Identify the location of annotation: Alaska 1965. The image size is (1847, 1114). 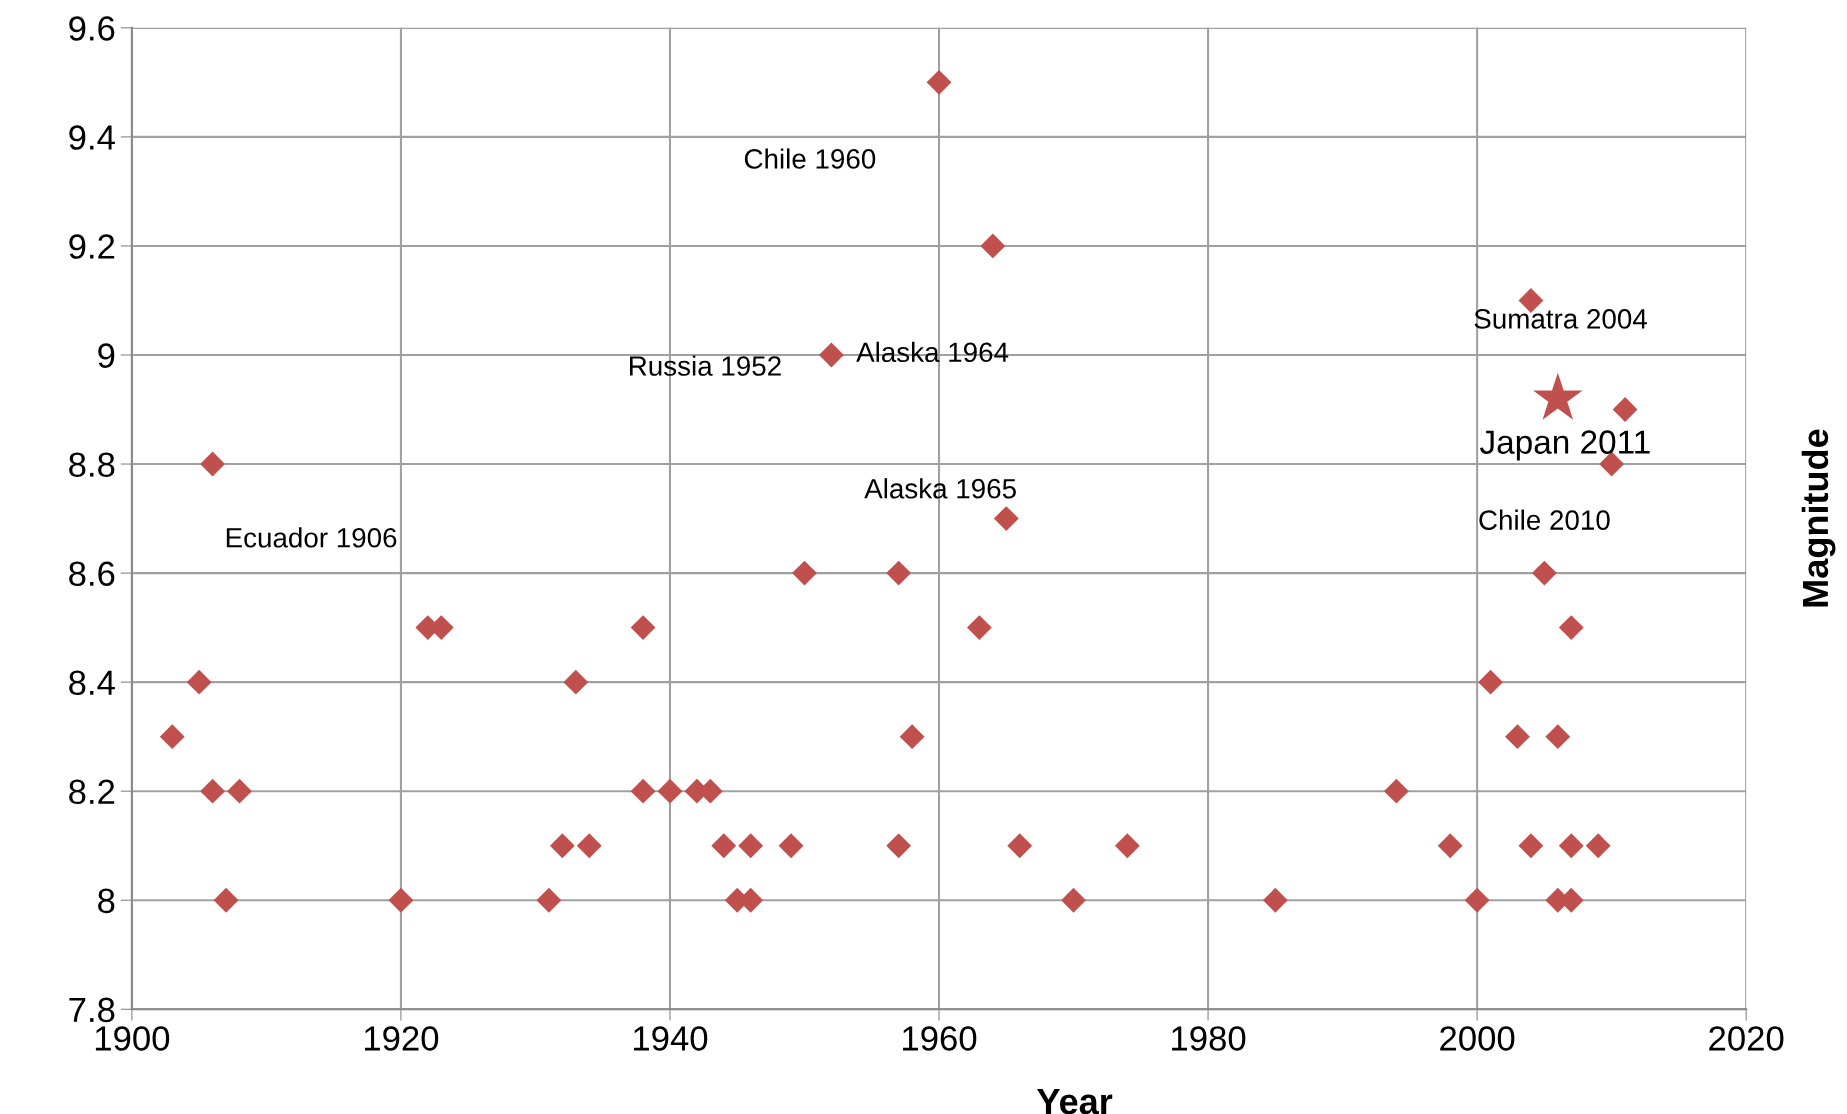
(940, 488).